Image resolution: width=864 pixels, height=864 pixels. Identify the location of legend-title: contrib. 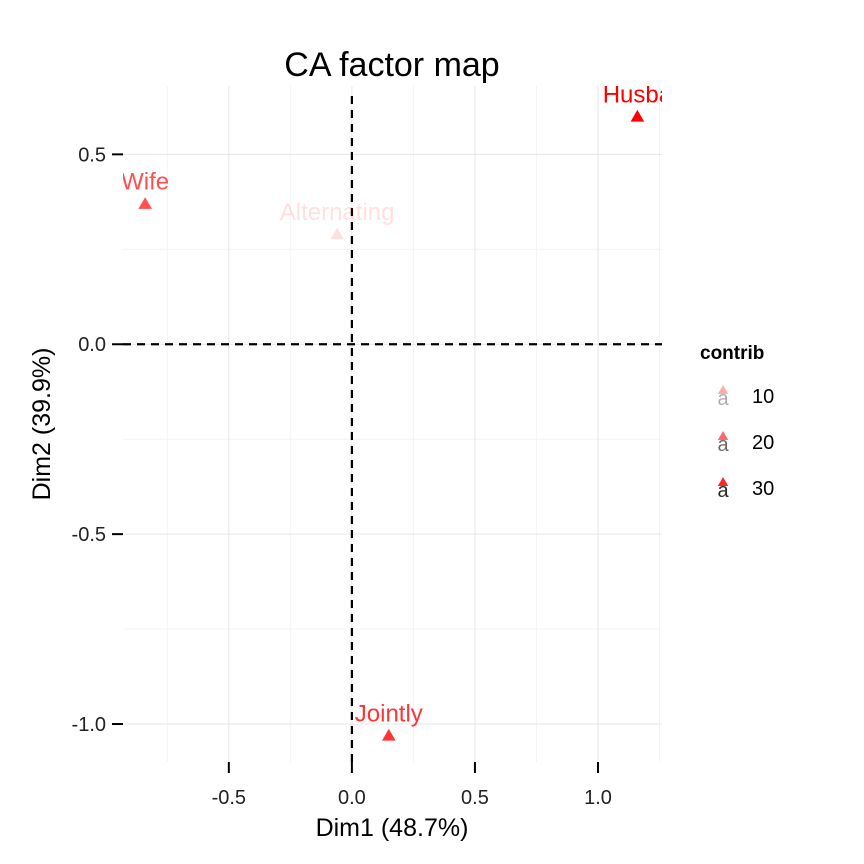
(732, 353).